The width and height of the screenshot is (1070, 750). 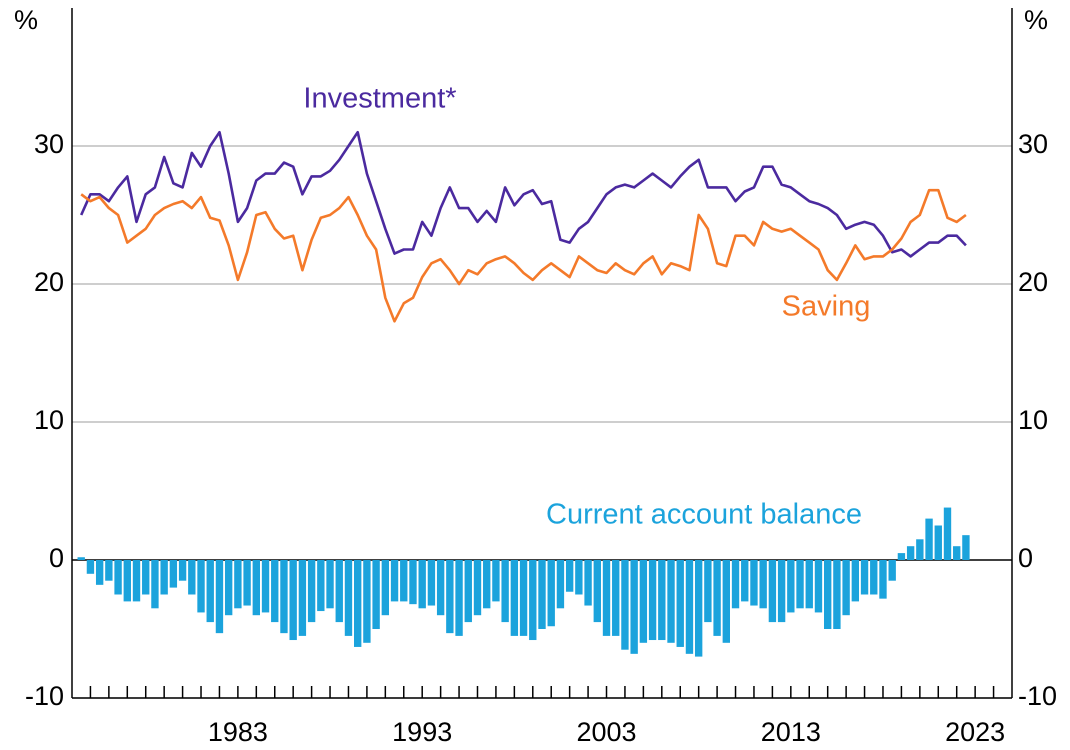 What do you see at coordinates (422, 732) in the screenshot?
I see `x-tick-label: 1993` at bounding box center [422, 732].